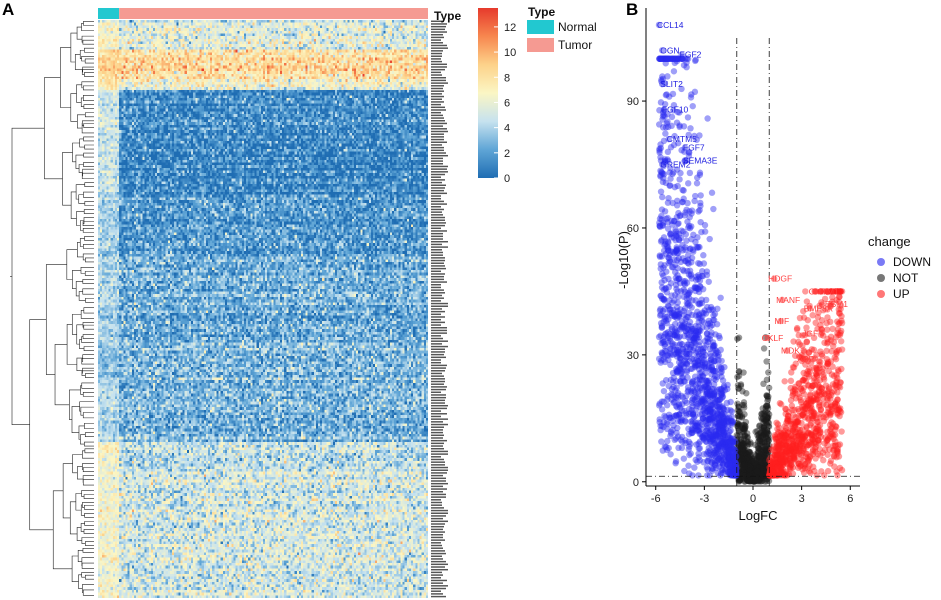  What do you see at coordinates (912, 262) in the screenshot?
I see `legend-label-down: DOWN` at bounding box center [912, 262].